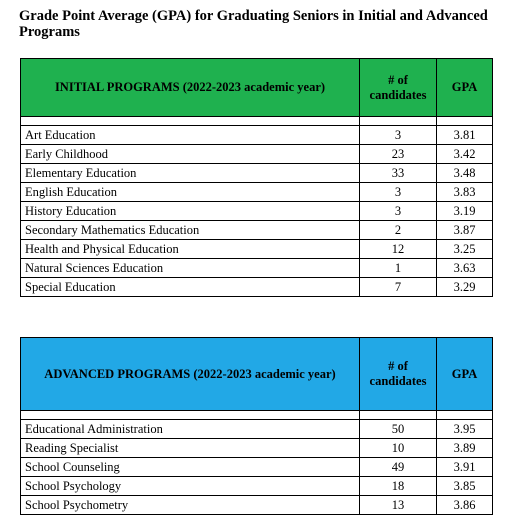  Describe the element at coordinates (190, 230) in the screenshot. I see `program-name-cell: Secondary Mathematics Education` at that location.